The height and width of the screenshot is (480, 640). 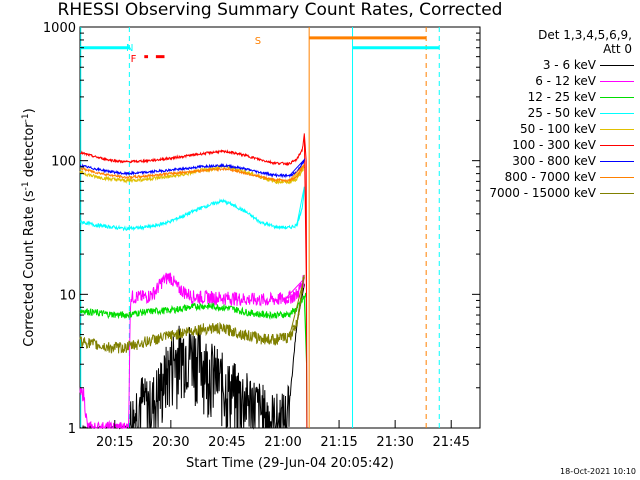 I want to click on flag-marker-s: S, so click(x=258, y=41).